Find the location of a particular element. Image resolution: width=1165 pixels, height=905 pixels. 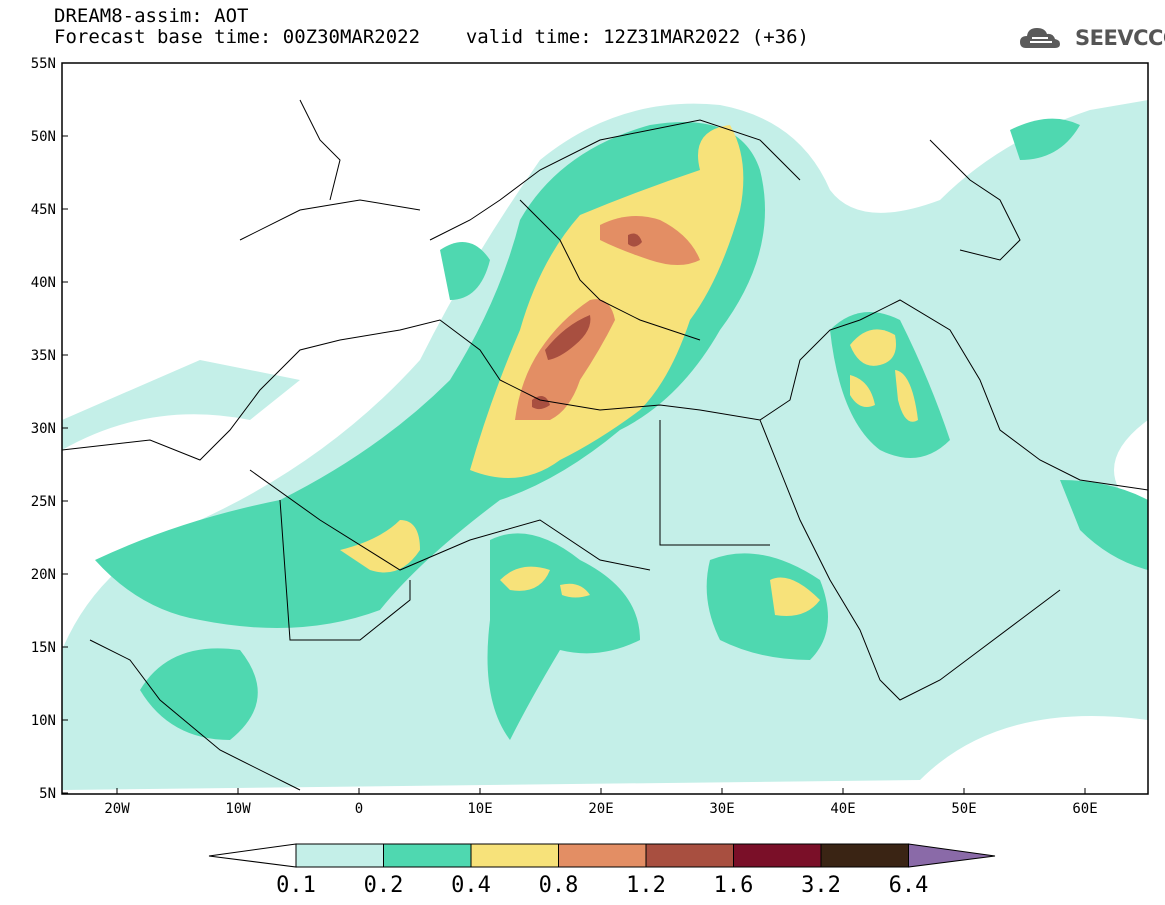

colorbar-label: 0.8 is located at coordinates (559, 885).